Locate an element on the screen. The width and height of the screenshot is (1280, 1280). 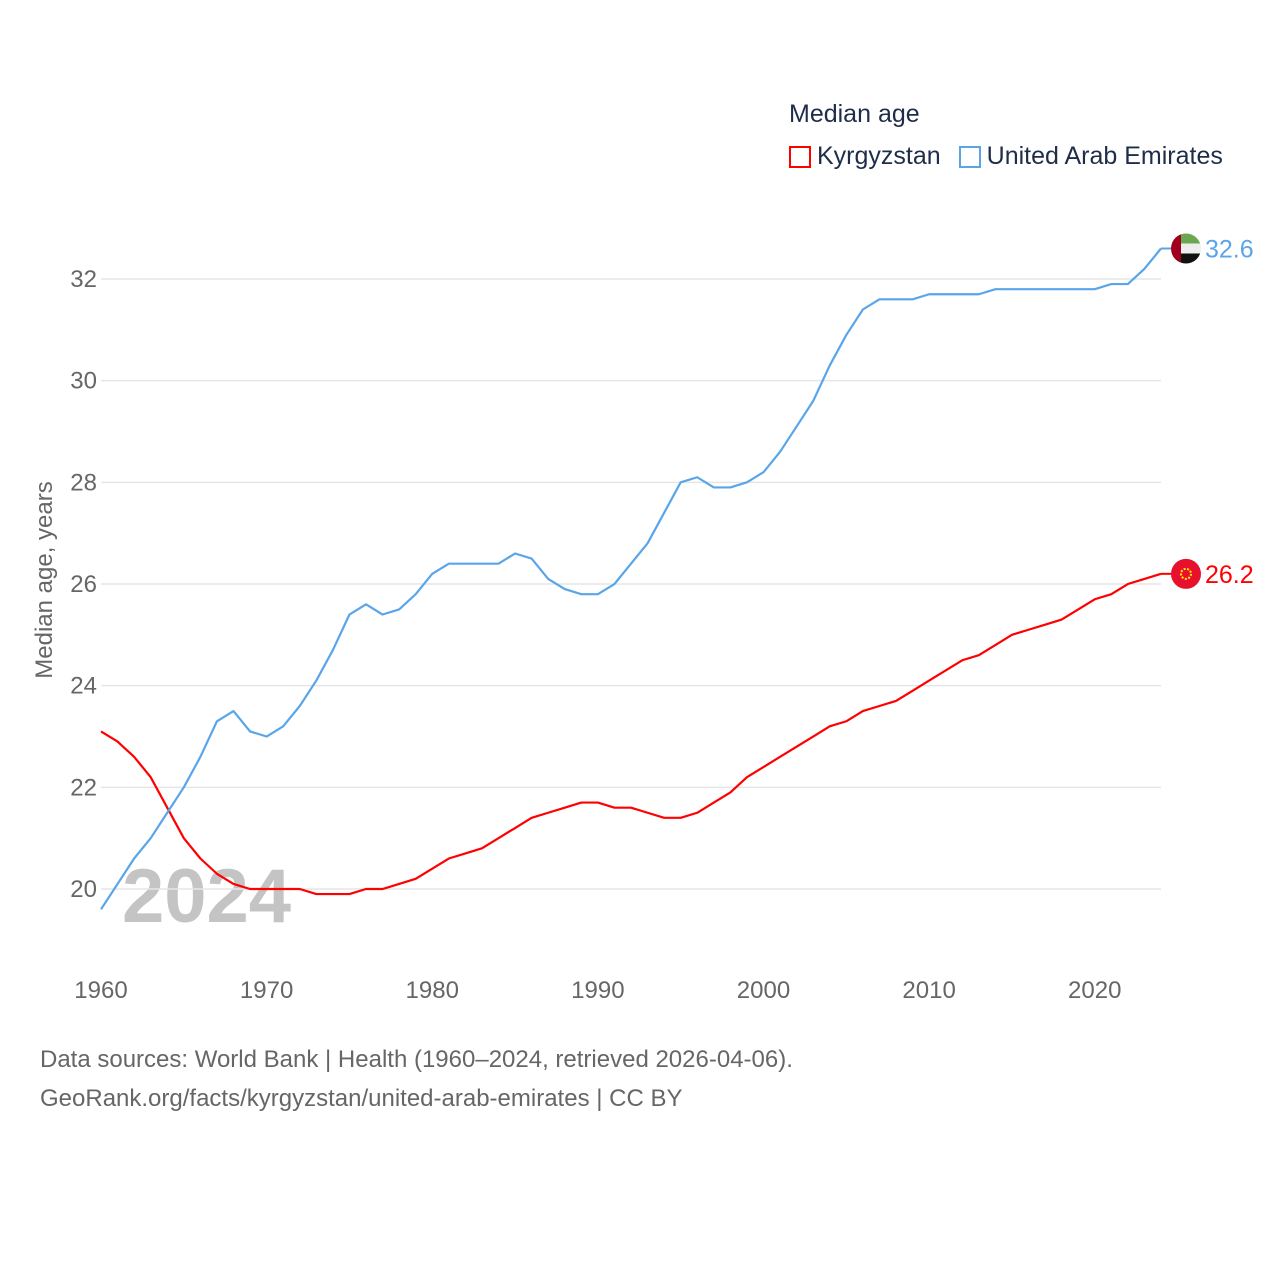
y-tick-label: 22 is located at coordinates (83, 787).